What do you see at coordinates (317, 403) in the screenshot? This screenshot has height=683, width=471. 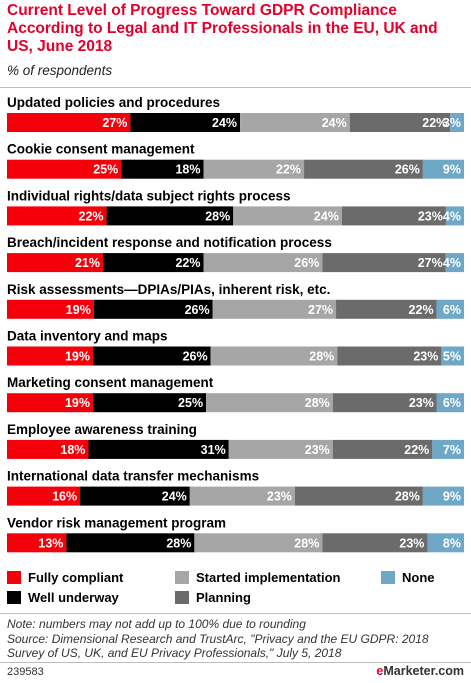 I see `data-label-started-implementation-6: 28%` at bounding box center [317, 403].